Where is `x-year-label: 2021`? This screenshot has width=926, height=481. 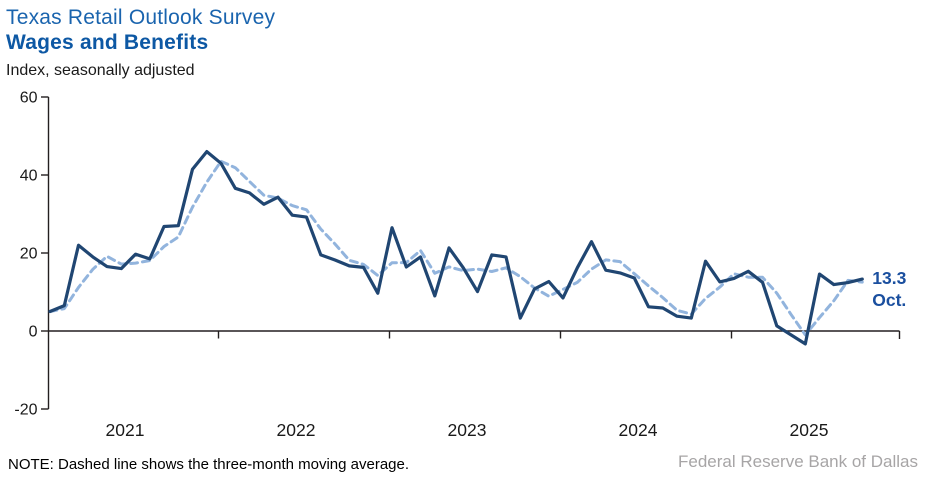
x-year-label: 2021 is located at coordinates (125, 430).